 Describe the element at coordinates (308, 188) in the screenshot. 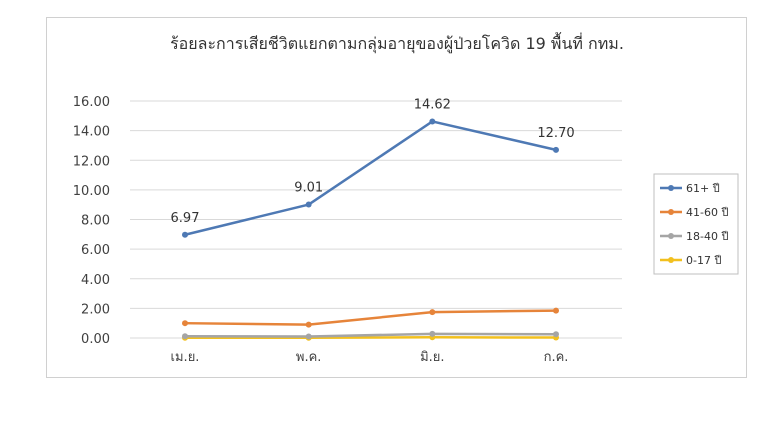

I see `data-label: 9.01` at that location.